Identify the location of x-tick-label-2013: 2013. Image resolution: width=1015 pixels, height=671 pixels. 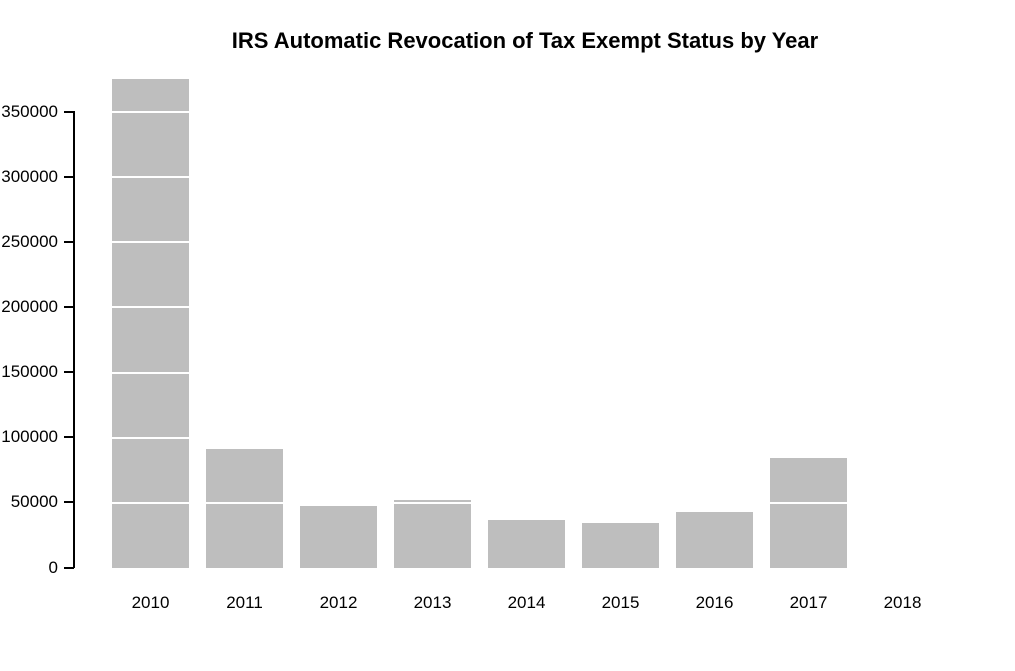
(432, 602).